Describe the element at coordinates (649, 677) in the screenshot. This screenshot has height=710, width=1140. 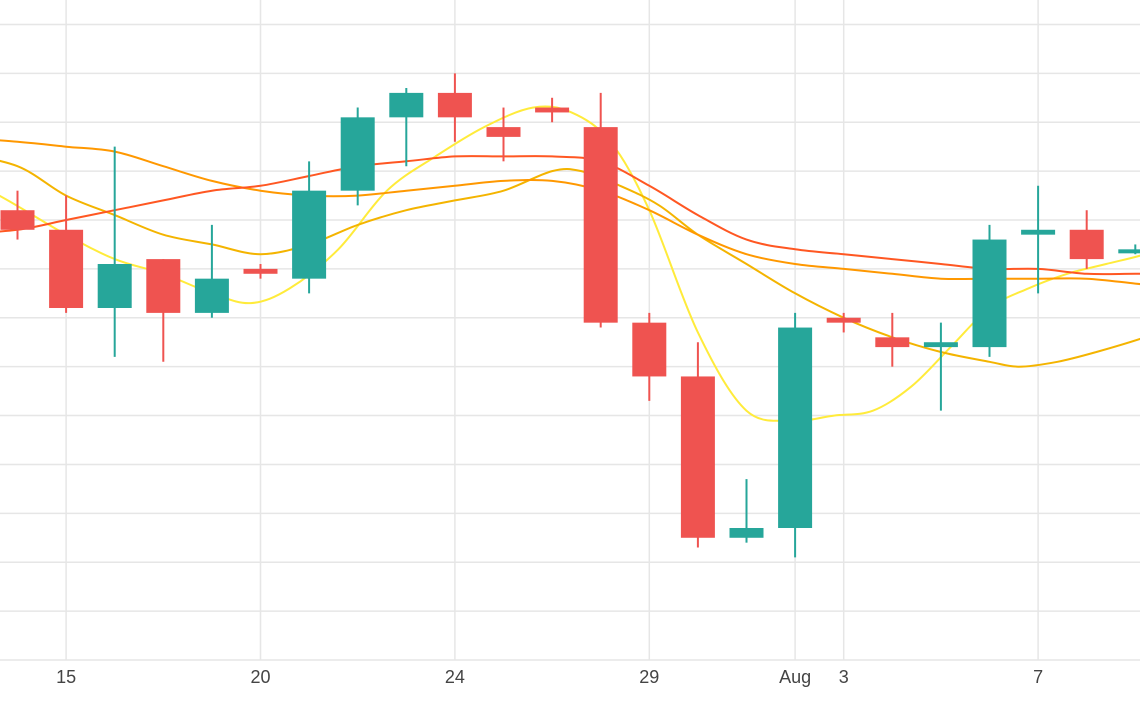
I see `x-tick-label: 29` at that location.